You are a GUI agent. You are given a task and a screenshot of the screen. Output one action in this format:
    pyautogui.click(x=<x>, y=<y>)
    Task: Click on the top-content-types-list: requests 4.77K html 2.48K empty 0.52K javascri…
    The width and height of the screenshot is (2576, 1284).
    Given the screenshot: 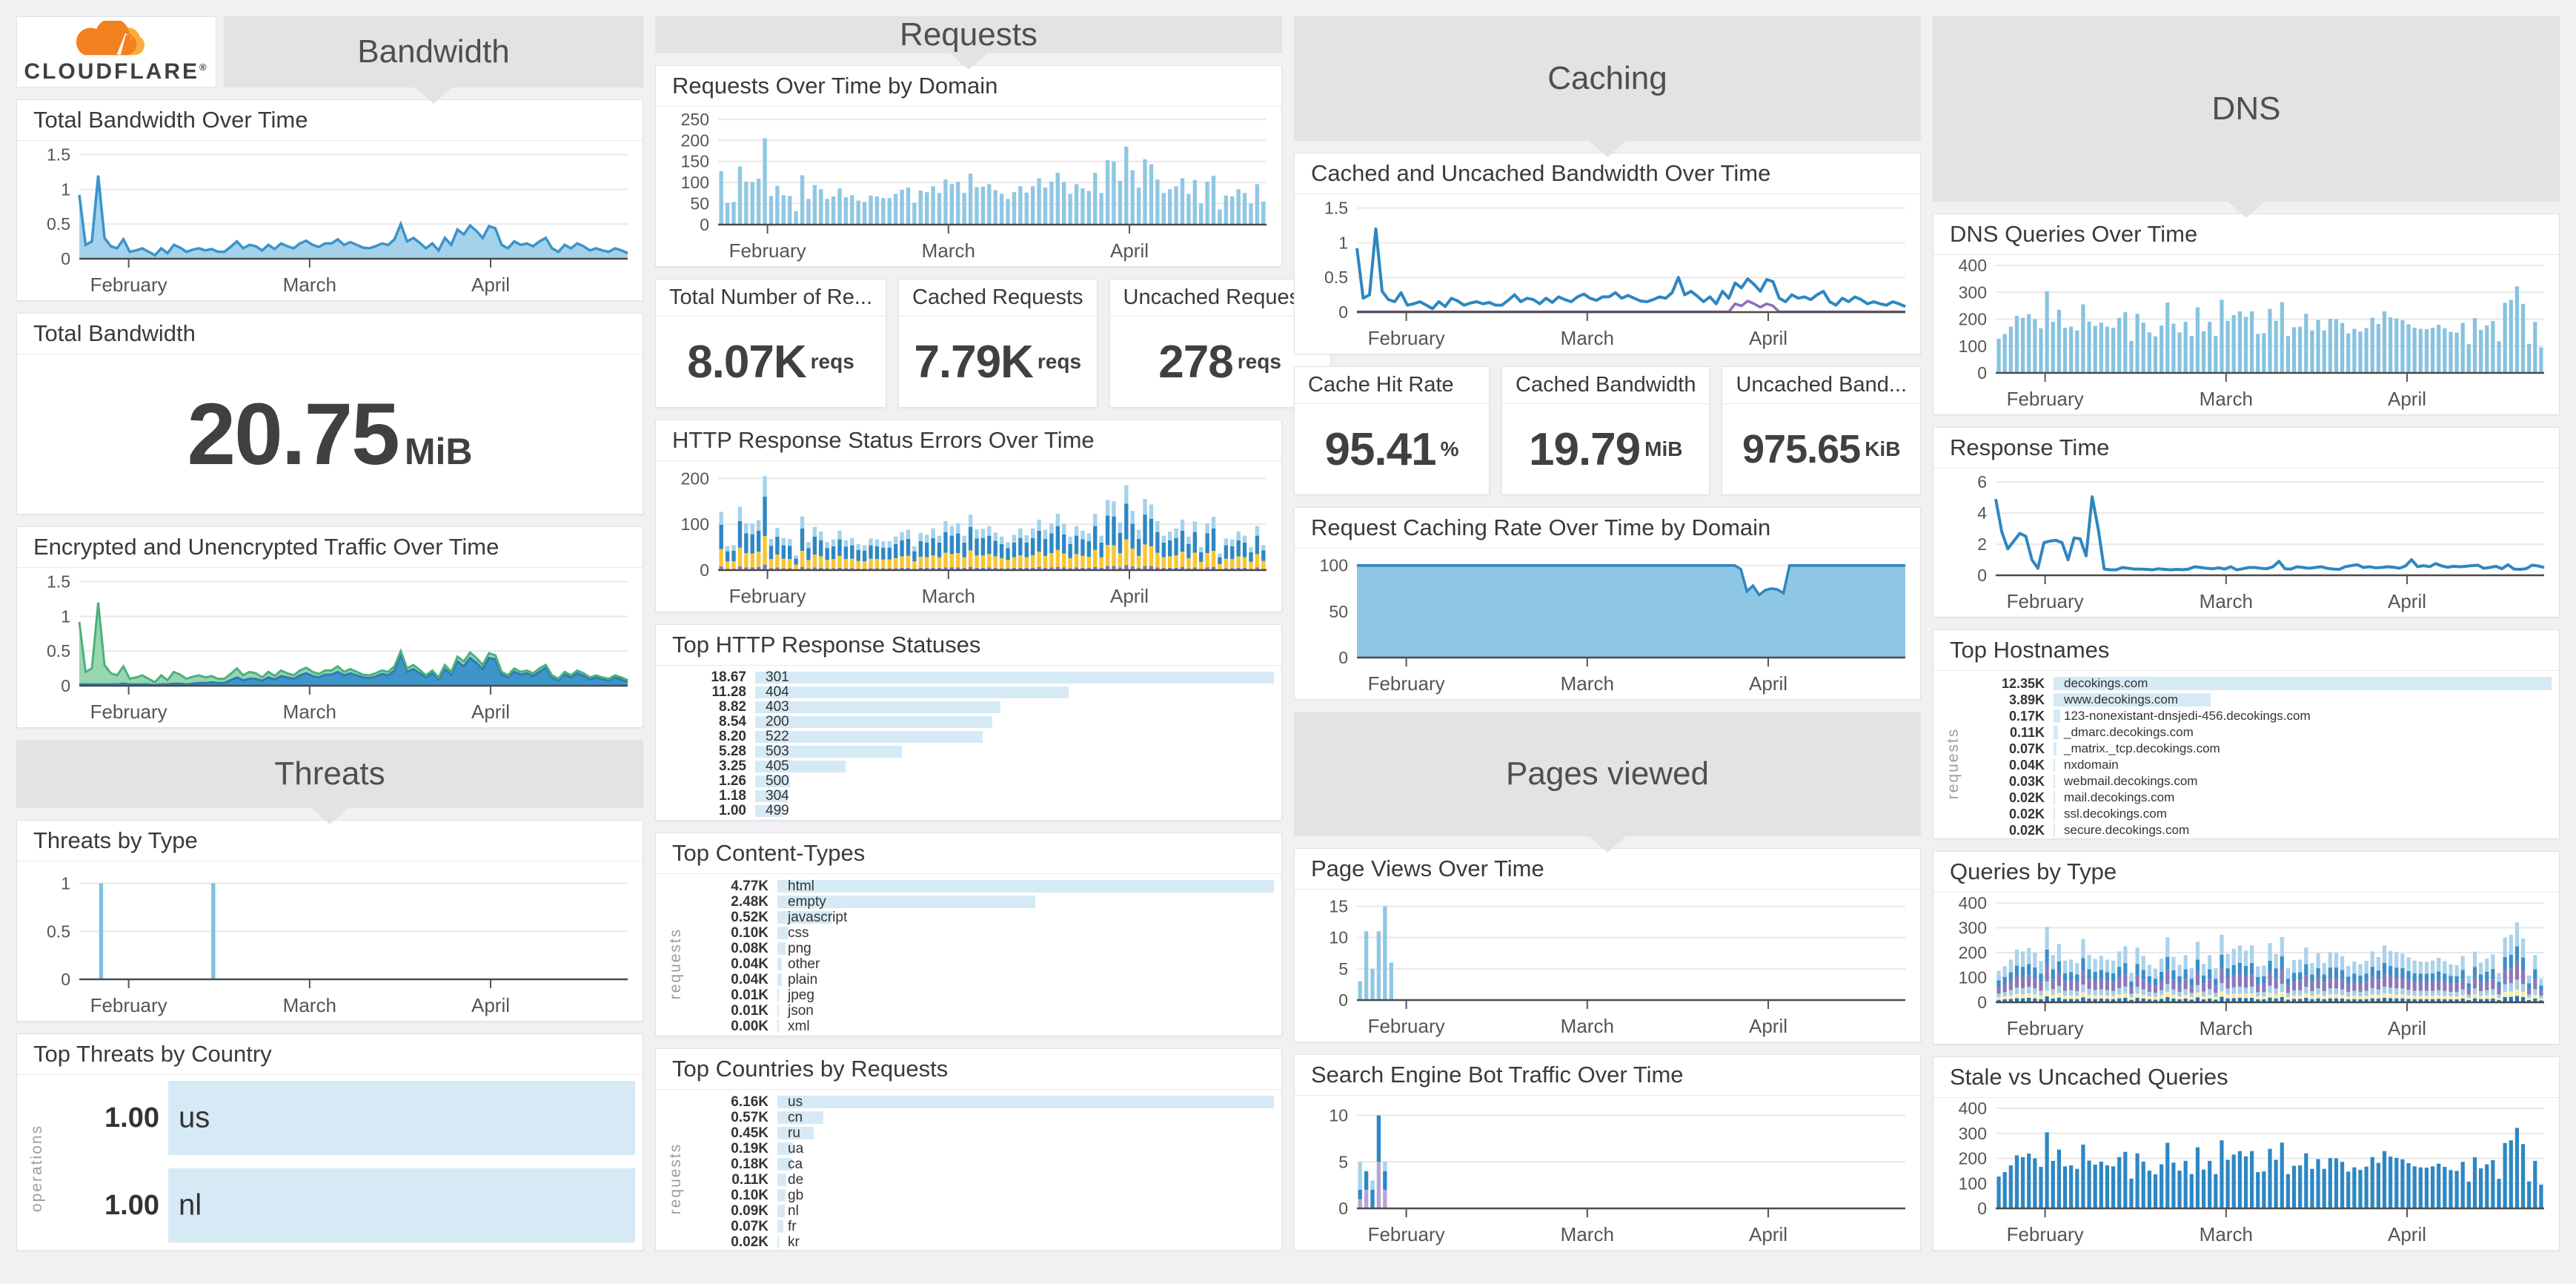 What is the action you would take?
    pyautogui.click(x=968, y=955)
    